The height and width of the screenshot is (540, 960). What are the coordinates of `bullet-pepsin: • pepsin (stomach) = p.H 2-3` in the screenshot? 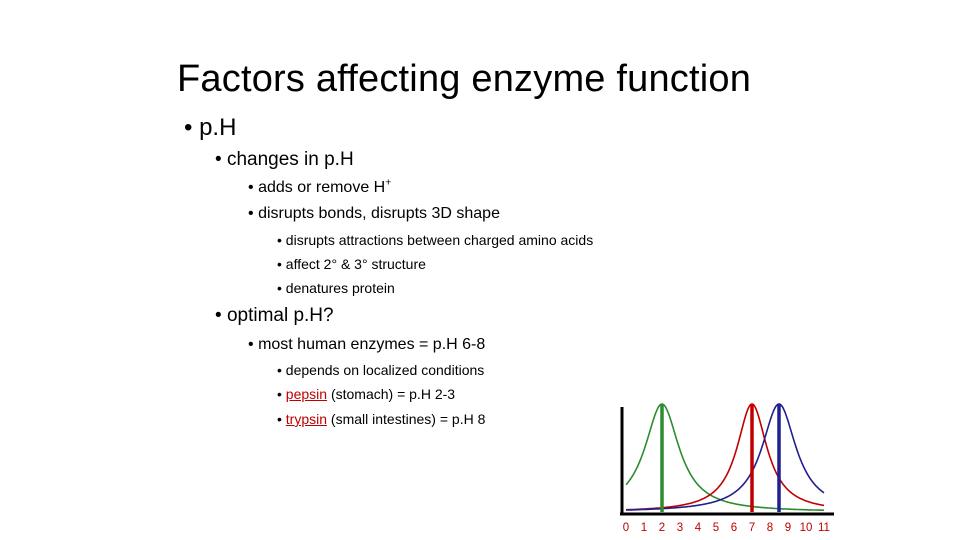 It's located at (366, 394).